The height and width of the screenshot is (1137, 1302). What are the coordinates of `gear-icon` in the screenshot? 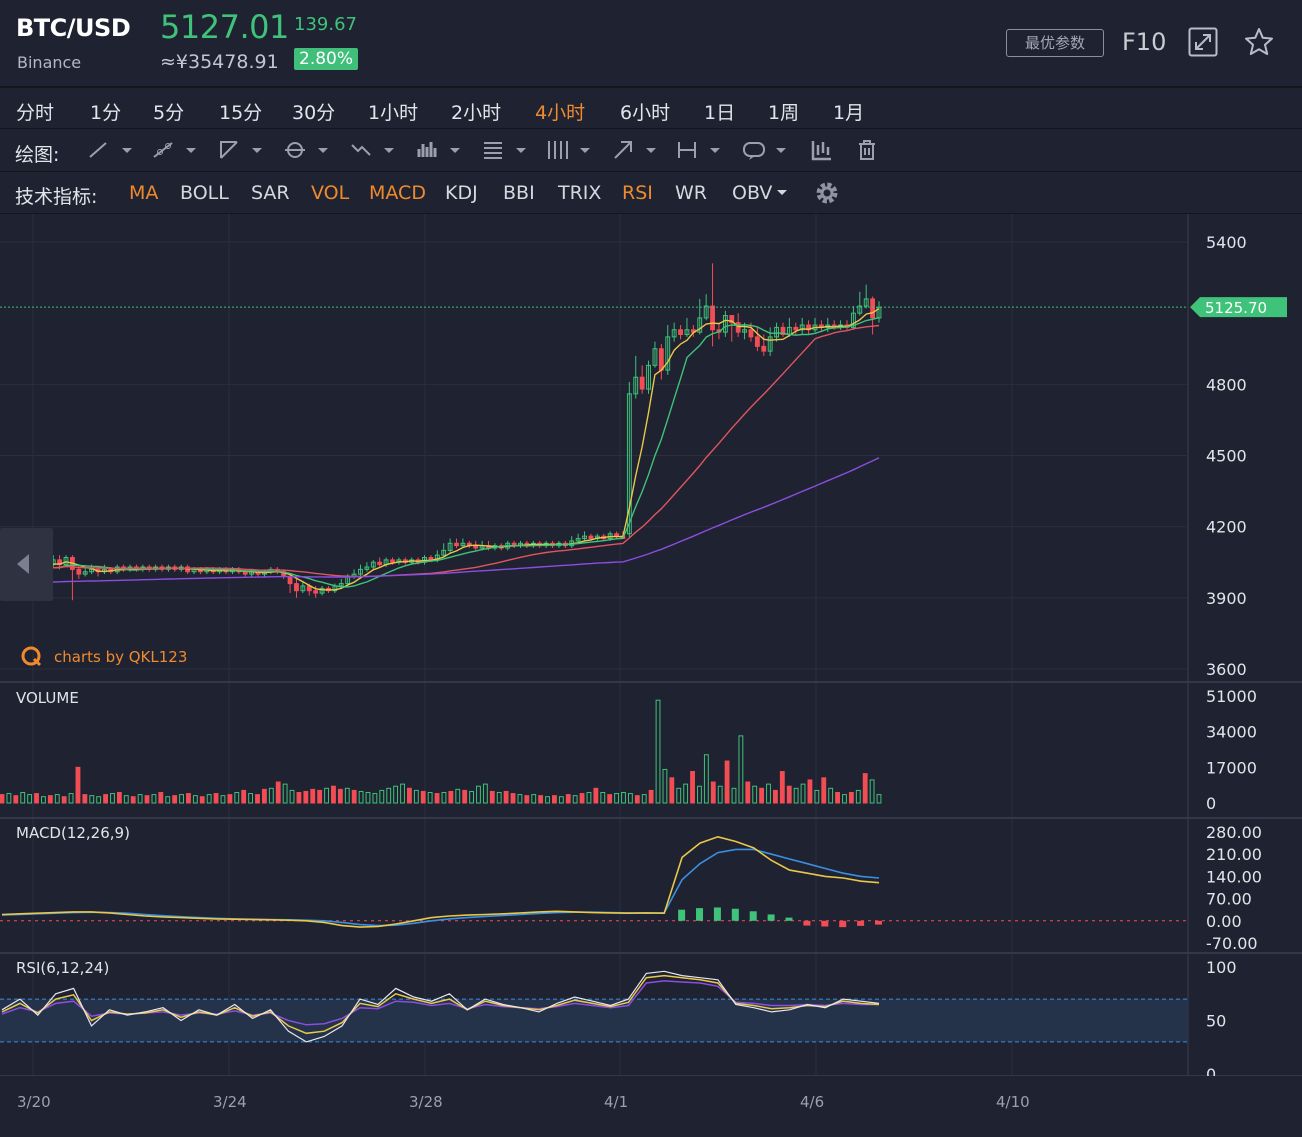 It's located at (827, 193).